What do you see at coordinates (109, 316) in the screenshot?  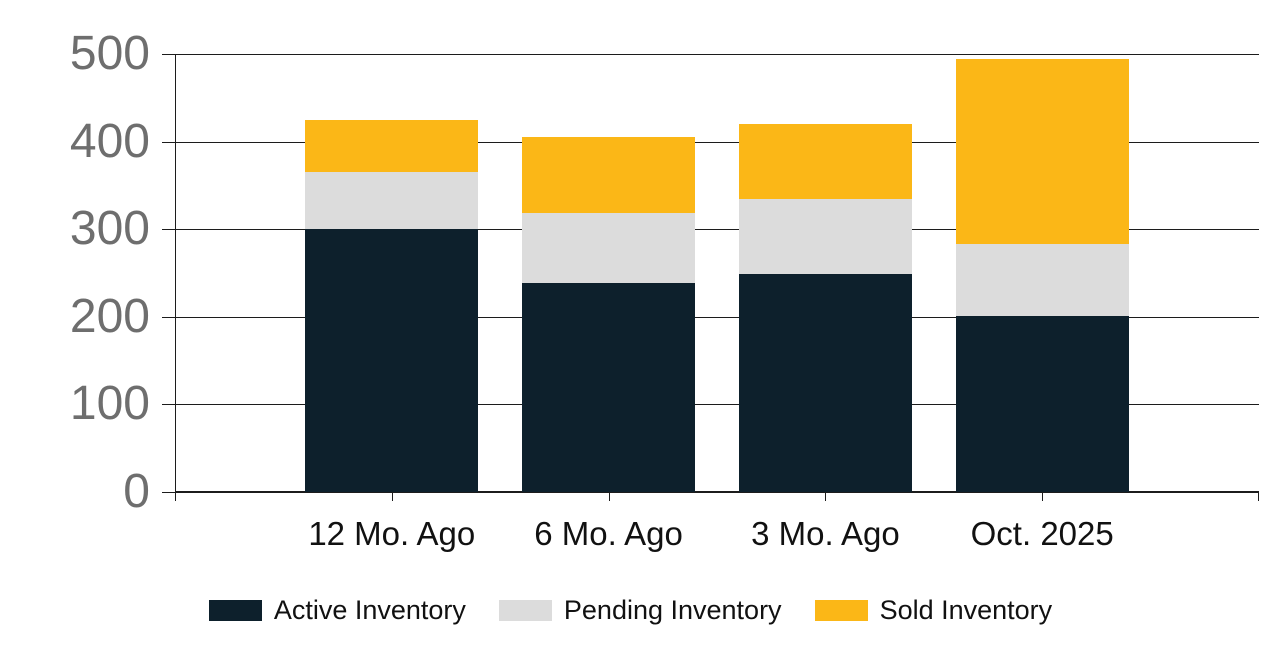 I see `y-axis-label-200: 200` at bounding box center [109, 316].